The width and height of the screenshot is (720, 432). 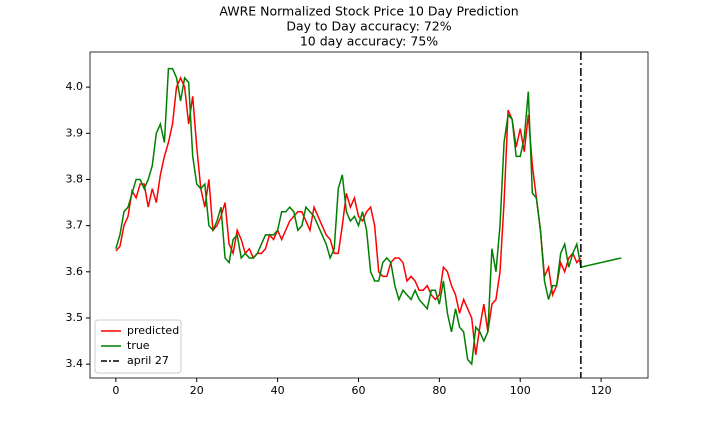 What do you see at coordinates (278, 390) in the screenshot?
I see `x-tick-label: 40` at bounding box center [278, 390].